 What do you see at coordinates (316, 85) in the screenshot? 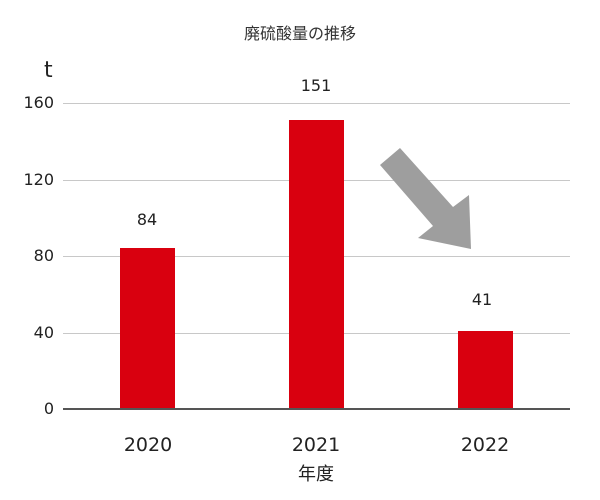
I see `value-label-2021: 151` at bounding box center [316, 85].